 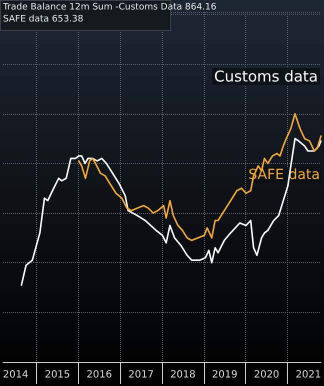 I want to click on text: Trade Balance 12m Sum -Customs Data 864.16, so click(x=109, y=7).